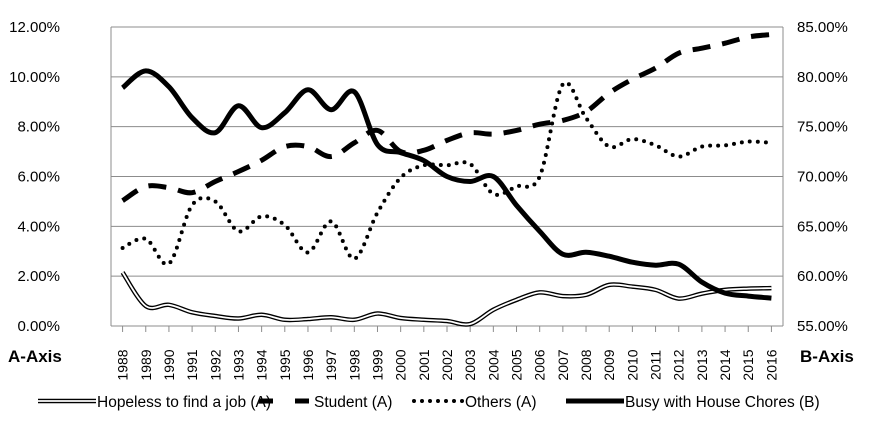 The image size is (889, 433). What do you see at coordinates (308, 364) in the screenshot?
I see `x-tick-label: 1996` at bounding box center [308, 364].